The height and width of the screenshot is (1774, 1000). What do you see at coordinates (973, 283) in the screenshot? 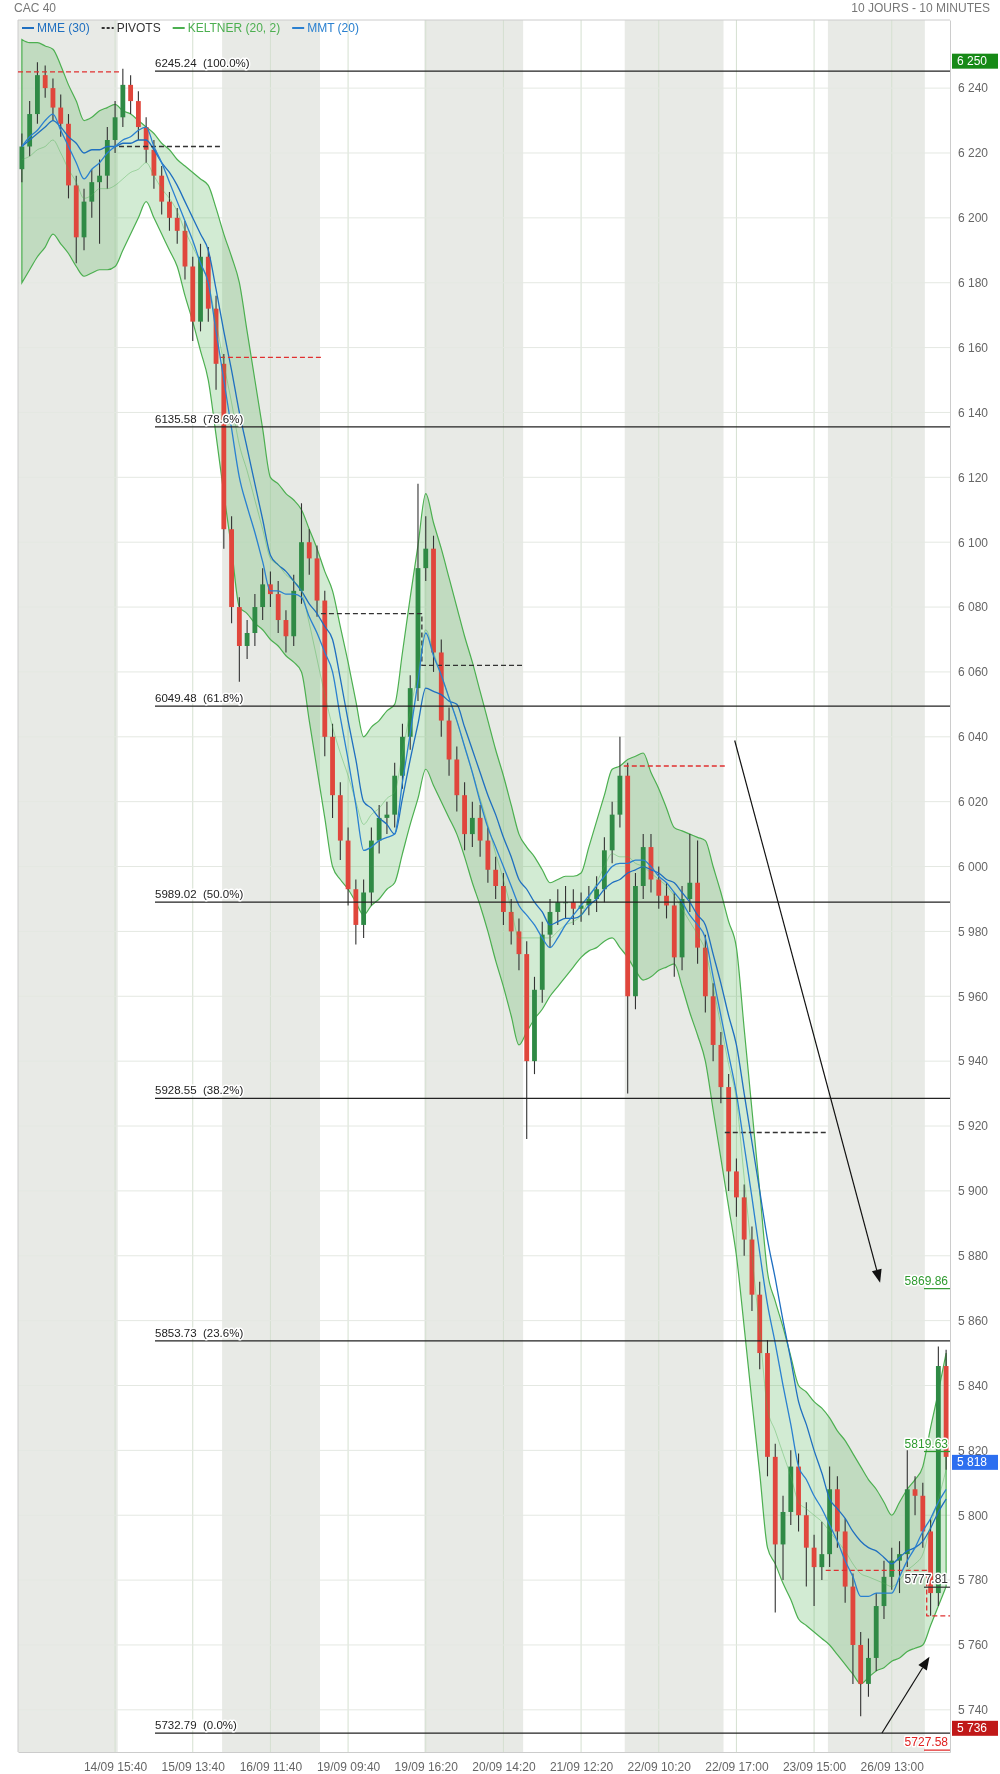
I see `y-tick-label: 6 180` at bounding box center [973, 283].